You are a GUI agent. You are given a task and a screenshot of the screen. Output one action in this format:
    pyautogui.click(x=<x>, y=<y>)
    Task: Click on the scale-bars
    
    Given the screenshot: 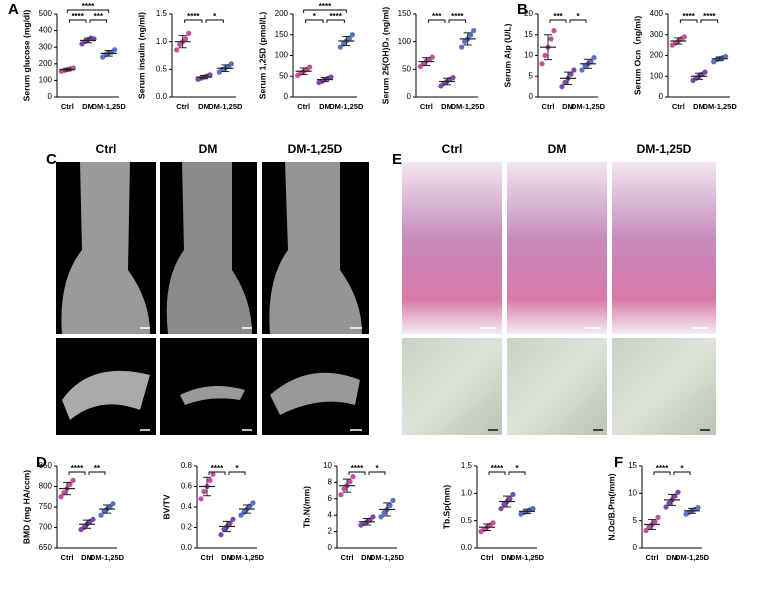 What is the action you would take?
    pyautogui.click(x=251, y=379)
    